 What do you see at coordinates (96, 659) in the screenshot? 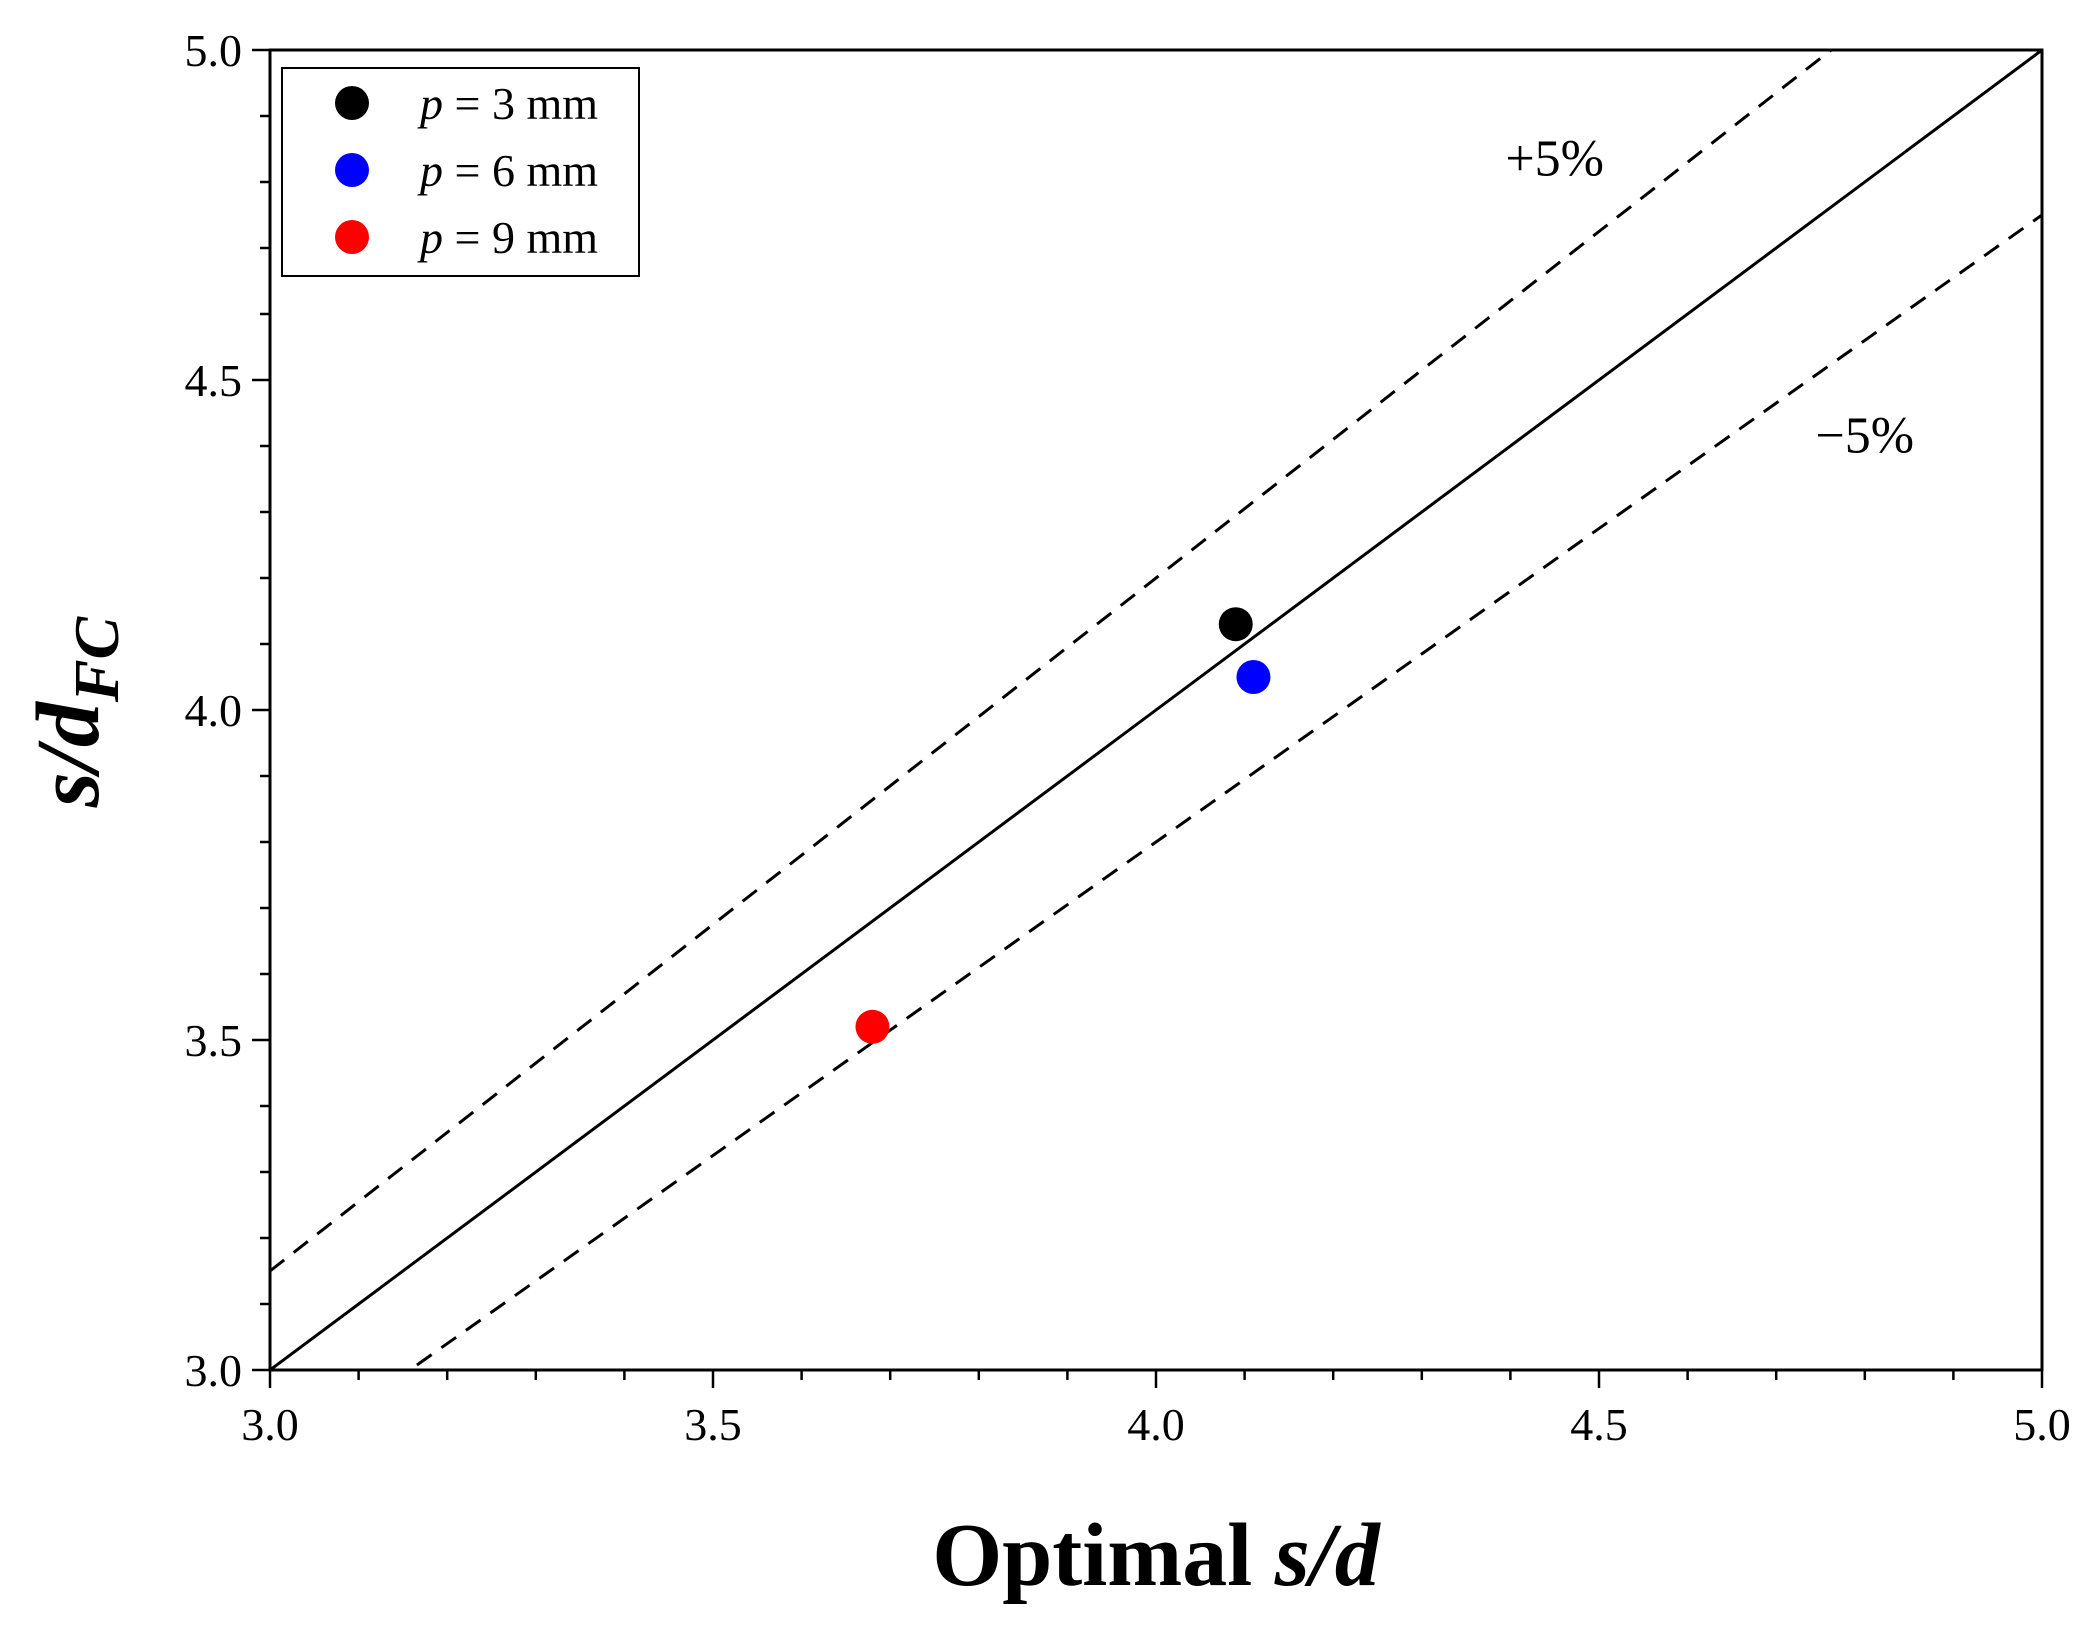
I see `y-axis-title-sub: FC` at bounding box center [96, 659].